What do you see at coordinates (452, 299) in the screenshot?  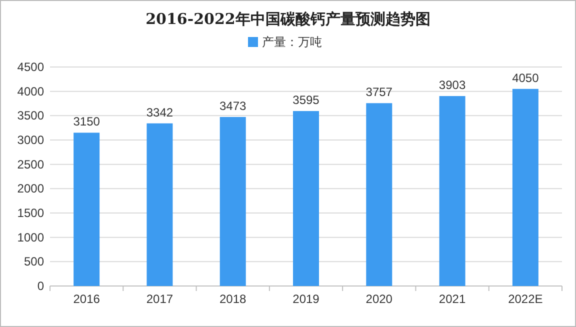 I see `x-tick-label: 2021` at bounding box center [452, 299].